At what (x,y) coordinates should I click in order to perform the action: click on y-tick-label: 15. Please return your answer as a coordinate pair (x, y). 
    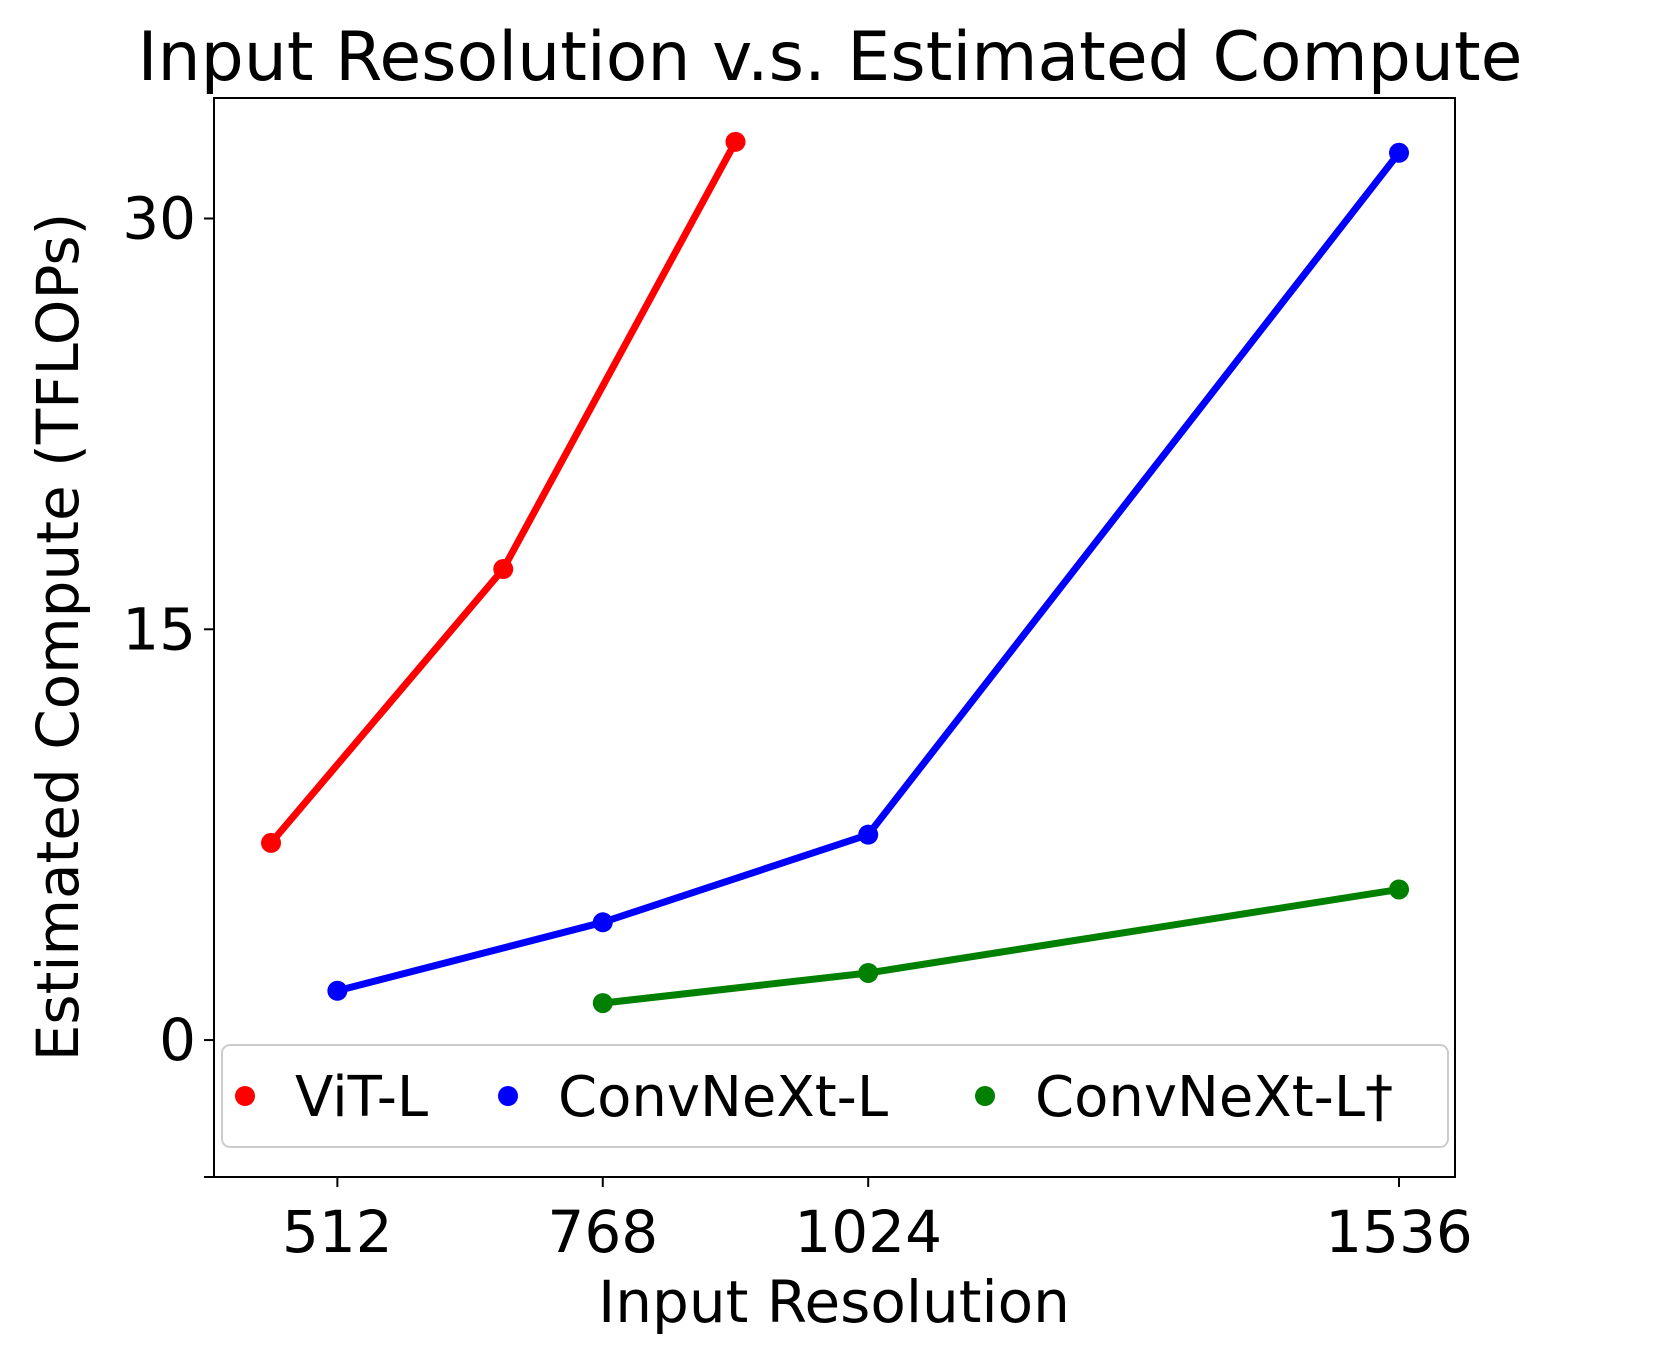
    Looking at the image, I should click on (159, 629).